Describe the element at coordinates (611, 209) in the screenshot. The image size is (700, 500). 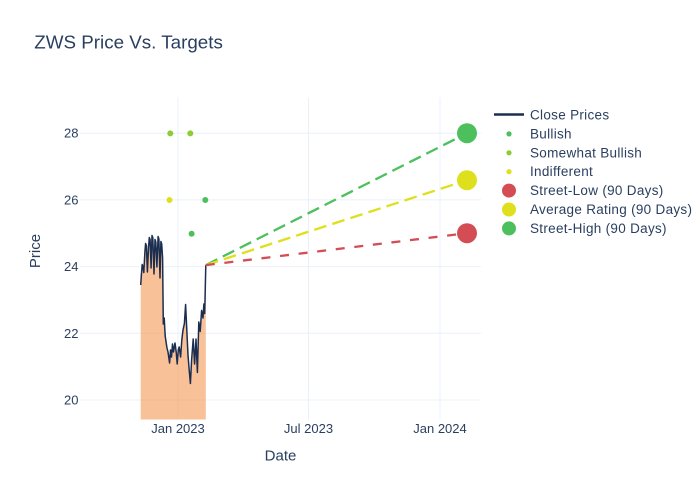
I see `svg-text: Average Rating (90 Days)` at that location.